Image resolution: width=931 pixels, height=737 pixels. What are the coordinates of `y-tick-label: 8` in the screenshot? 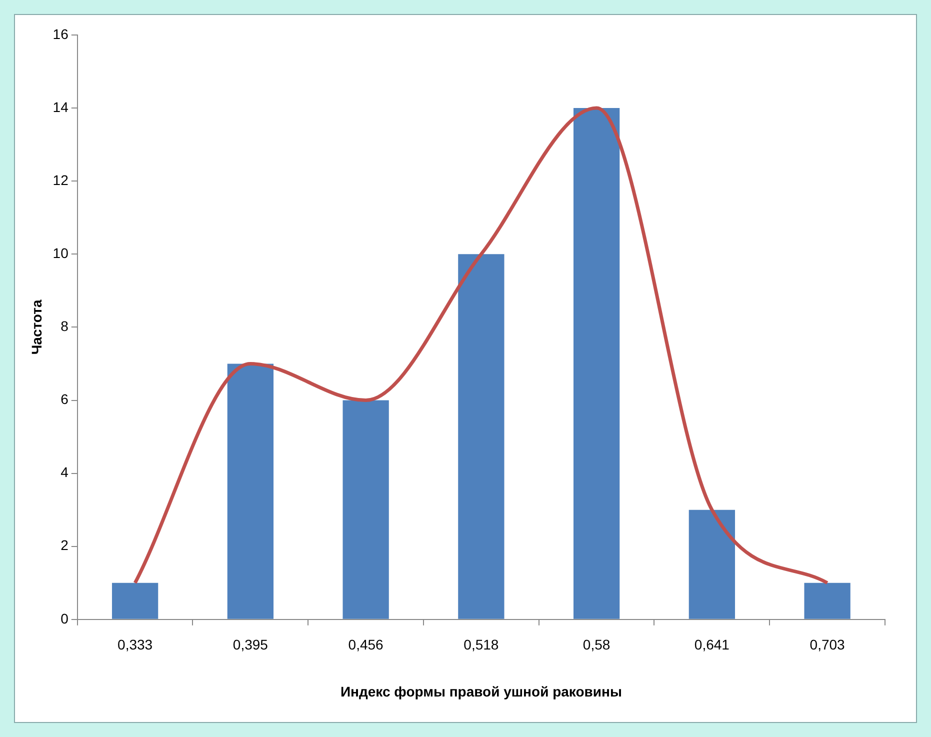 It's located at (64, 326).